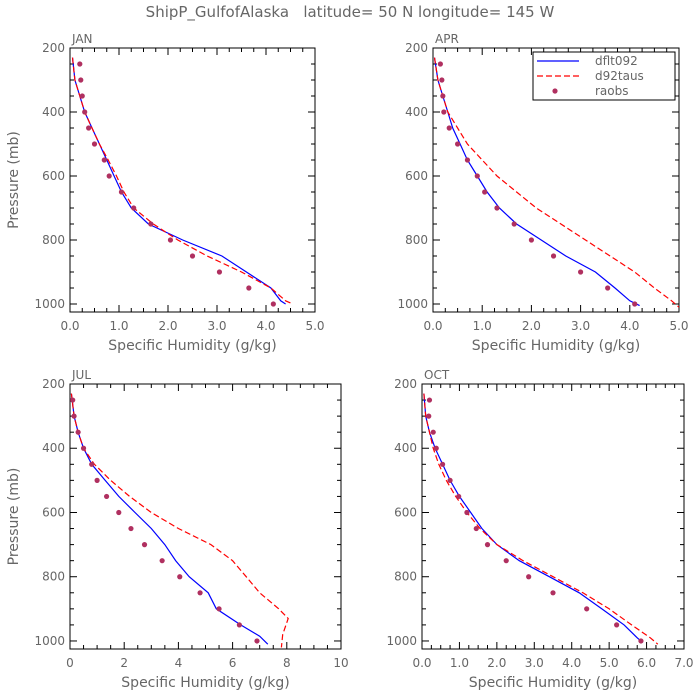 The image size is (700, 700). Describe the element at coordinates (167, 326) in the screenshot. I see `x-tick-label: 2.0` at that location.